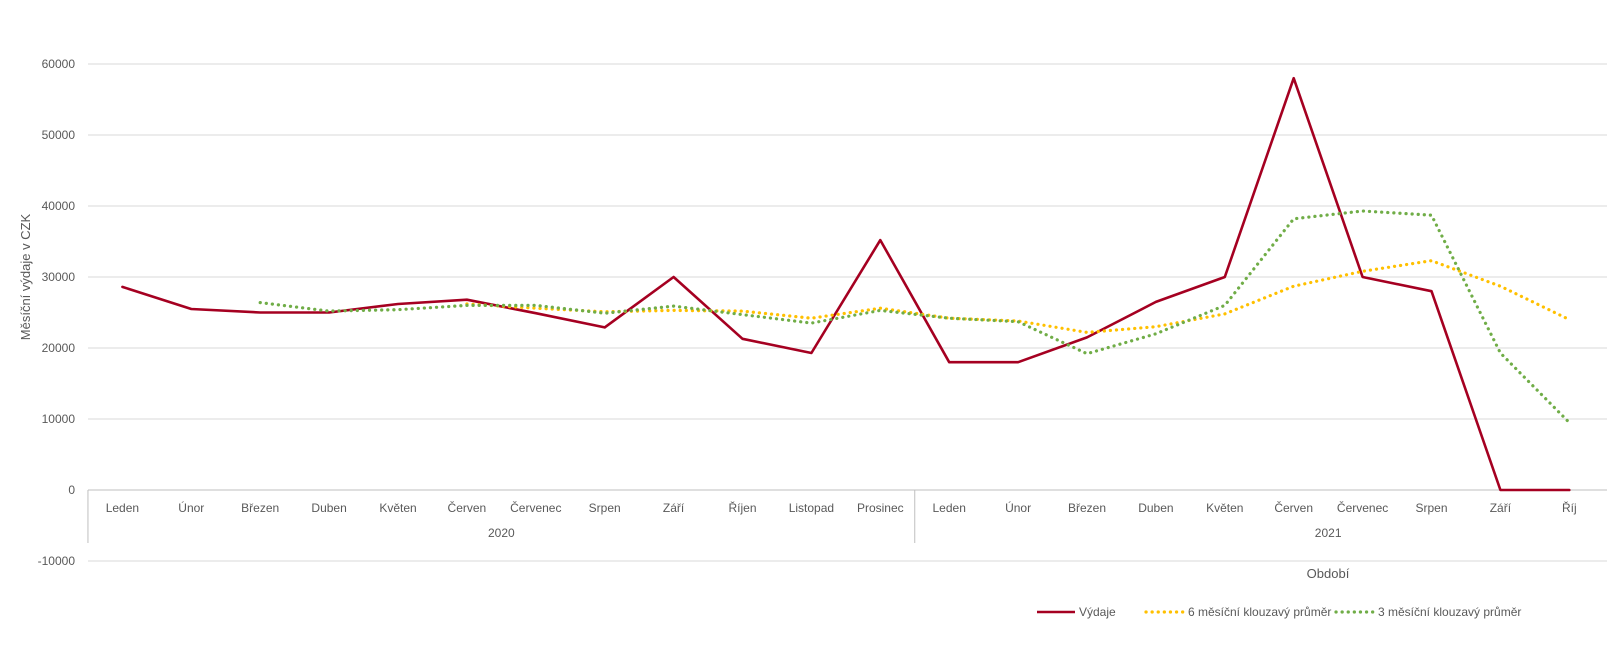 This screenshot has width=1607, height=646. What do you see at coordinates (71, 490) in the screenshot?
I see `y-tick-label: 0` at bounding box center [71, 490].